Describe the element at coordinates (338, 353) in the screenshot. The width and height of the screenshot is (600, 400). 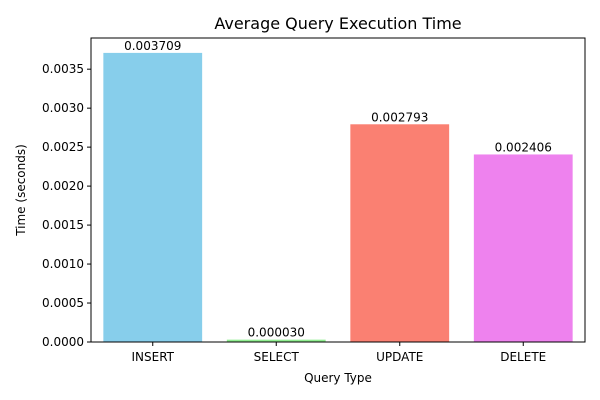
I see `x-axis: INSERT SELECT UPDATE DELETE` at that location.